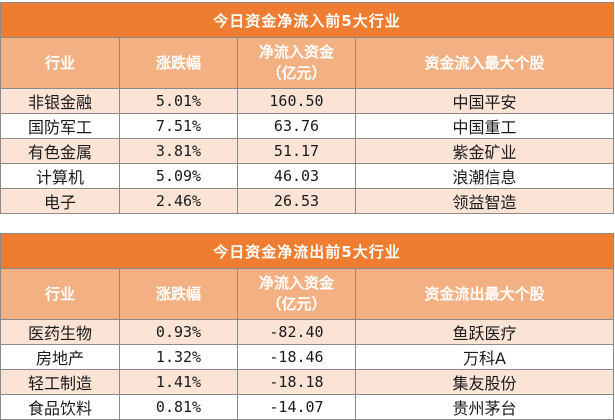  I want to click on top-stock-cell: 中国平安, so click(484, 101).